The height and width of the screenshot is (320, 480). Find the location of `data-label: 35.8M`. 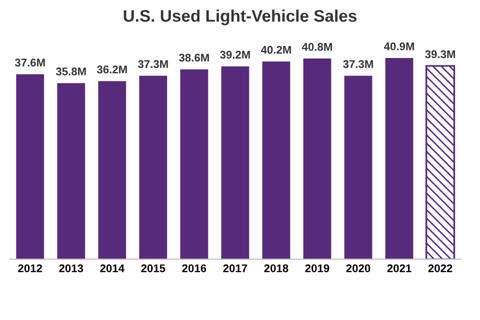

data-label: 35.8M is located at coordinates (71, 72).